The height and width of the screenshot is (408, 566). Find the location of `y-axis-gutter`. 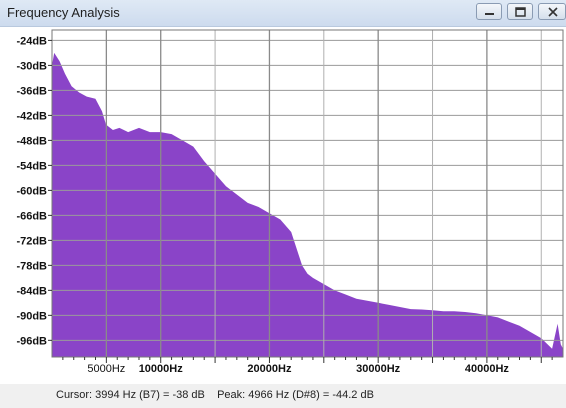

y-axis-gutter is located at coordinates (26, 205).